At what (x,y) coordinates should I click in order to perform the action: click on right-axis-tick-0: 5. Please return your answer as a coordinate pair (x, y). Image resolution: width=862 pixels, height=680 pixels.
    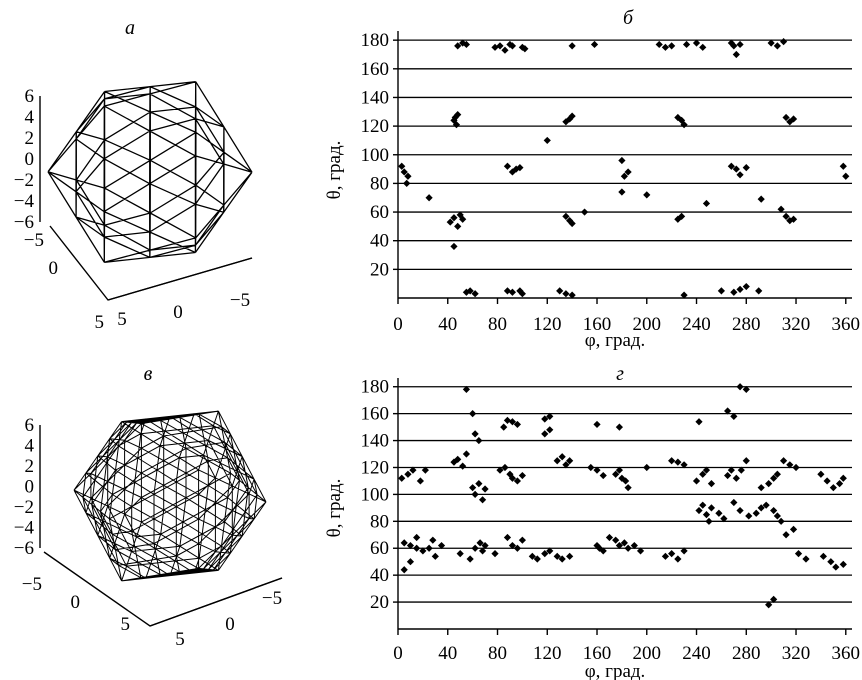
    Looking at the image, I should click on (180, 639).